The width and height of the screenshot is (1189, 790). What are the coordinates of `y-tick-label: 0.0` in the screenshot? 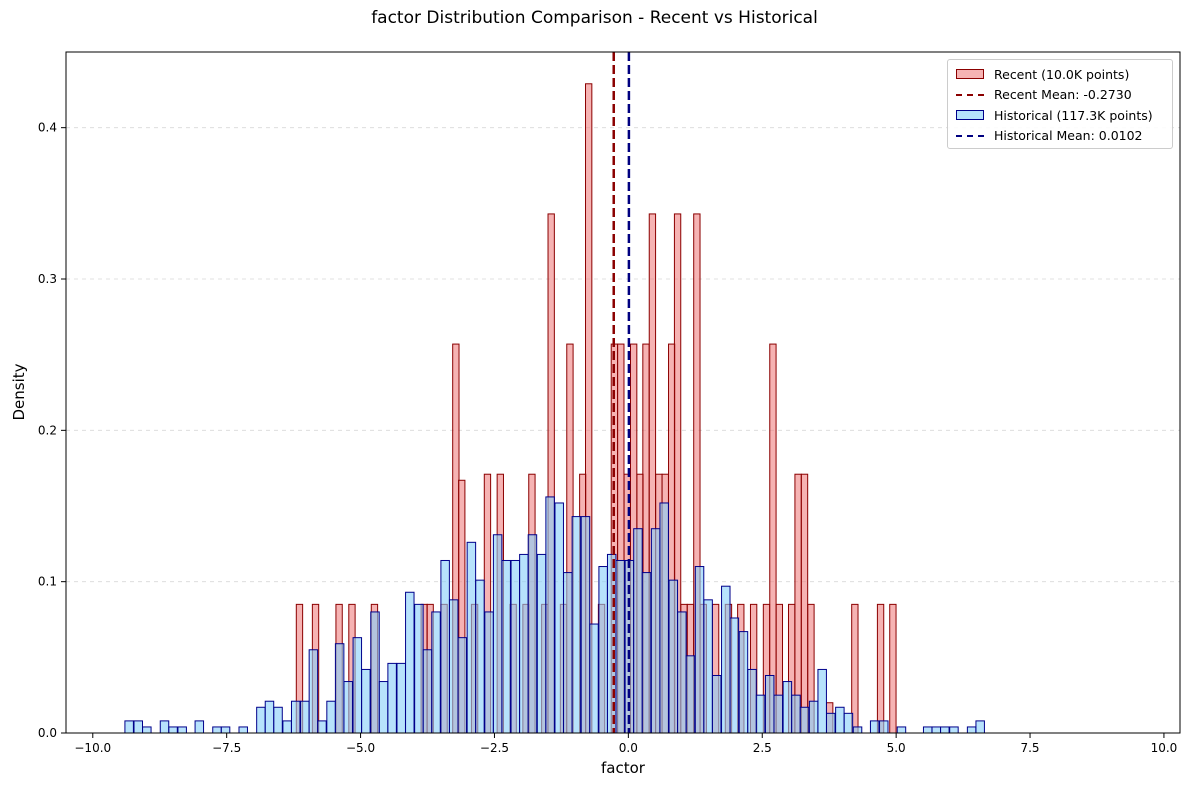 It's located at (47, 733).